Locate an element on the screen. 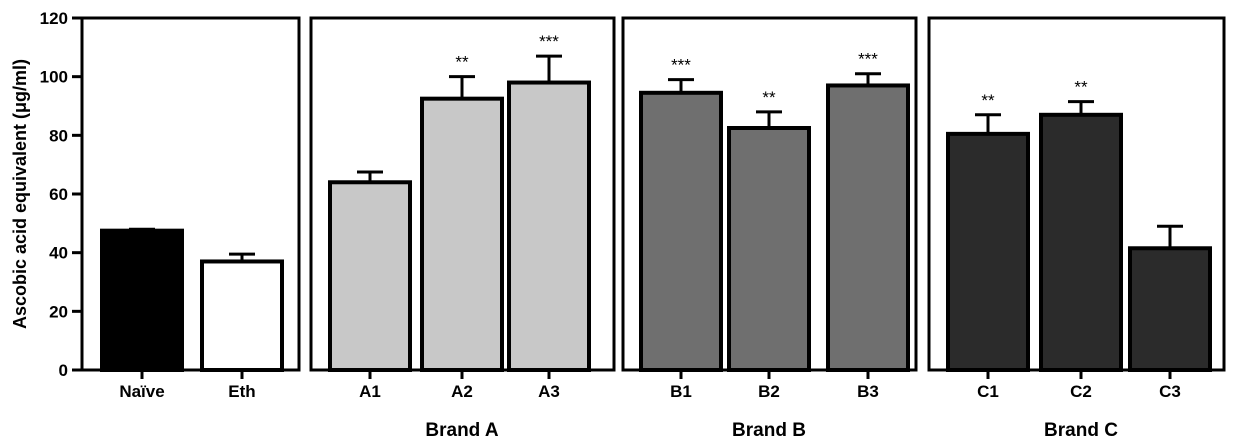  x-tick-label: Naïve is located at coordinates (141, 391).